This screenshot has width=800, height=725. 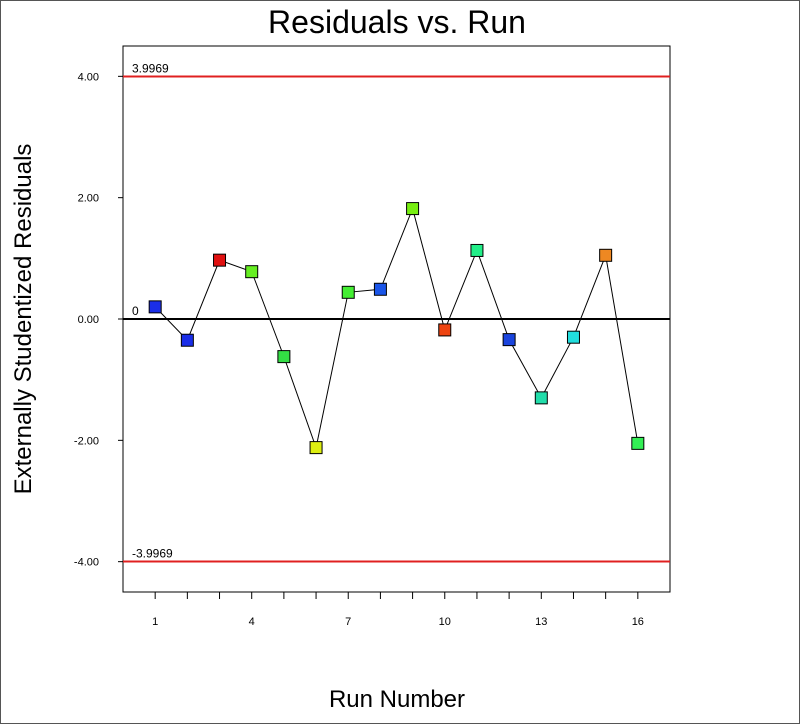 What do you see at coordinates (638, 622) in the screenshot?
I see `x-tick-label: 16` at bounding box center [638, 622].